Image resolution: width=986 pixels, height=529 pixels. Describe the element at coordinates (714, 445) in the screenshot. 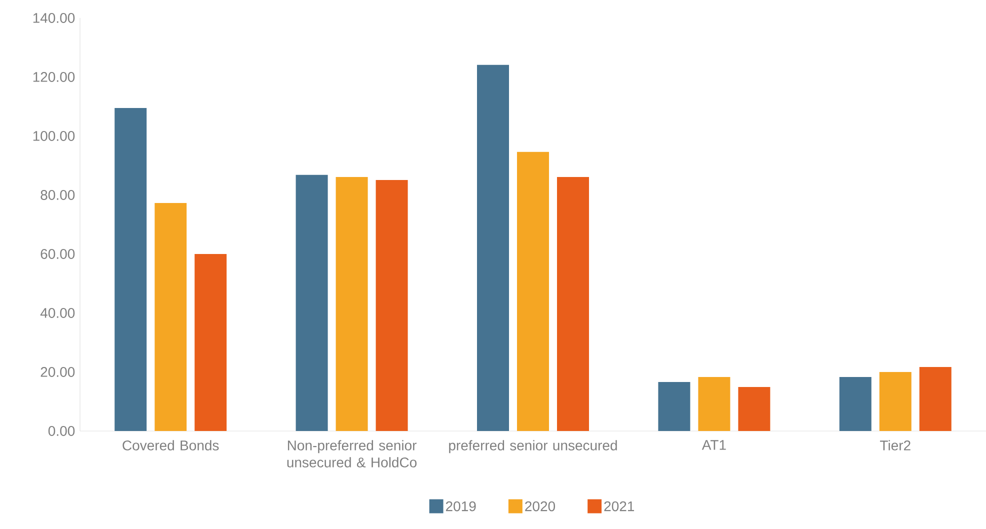

I see `x-tick-label: AT1` at that location.